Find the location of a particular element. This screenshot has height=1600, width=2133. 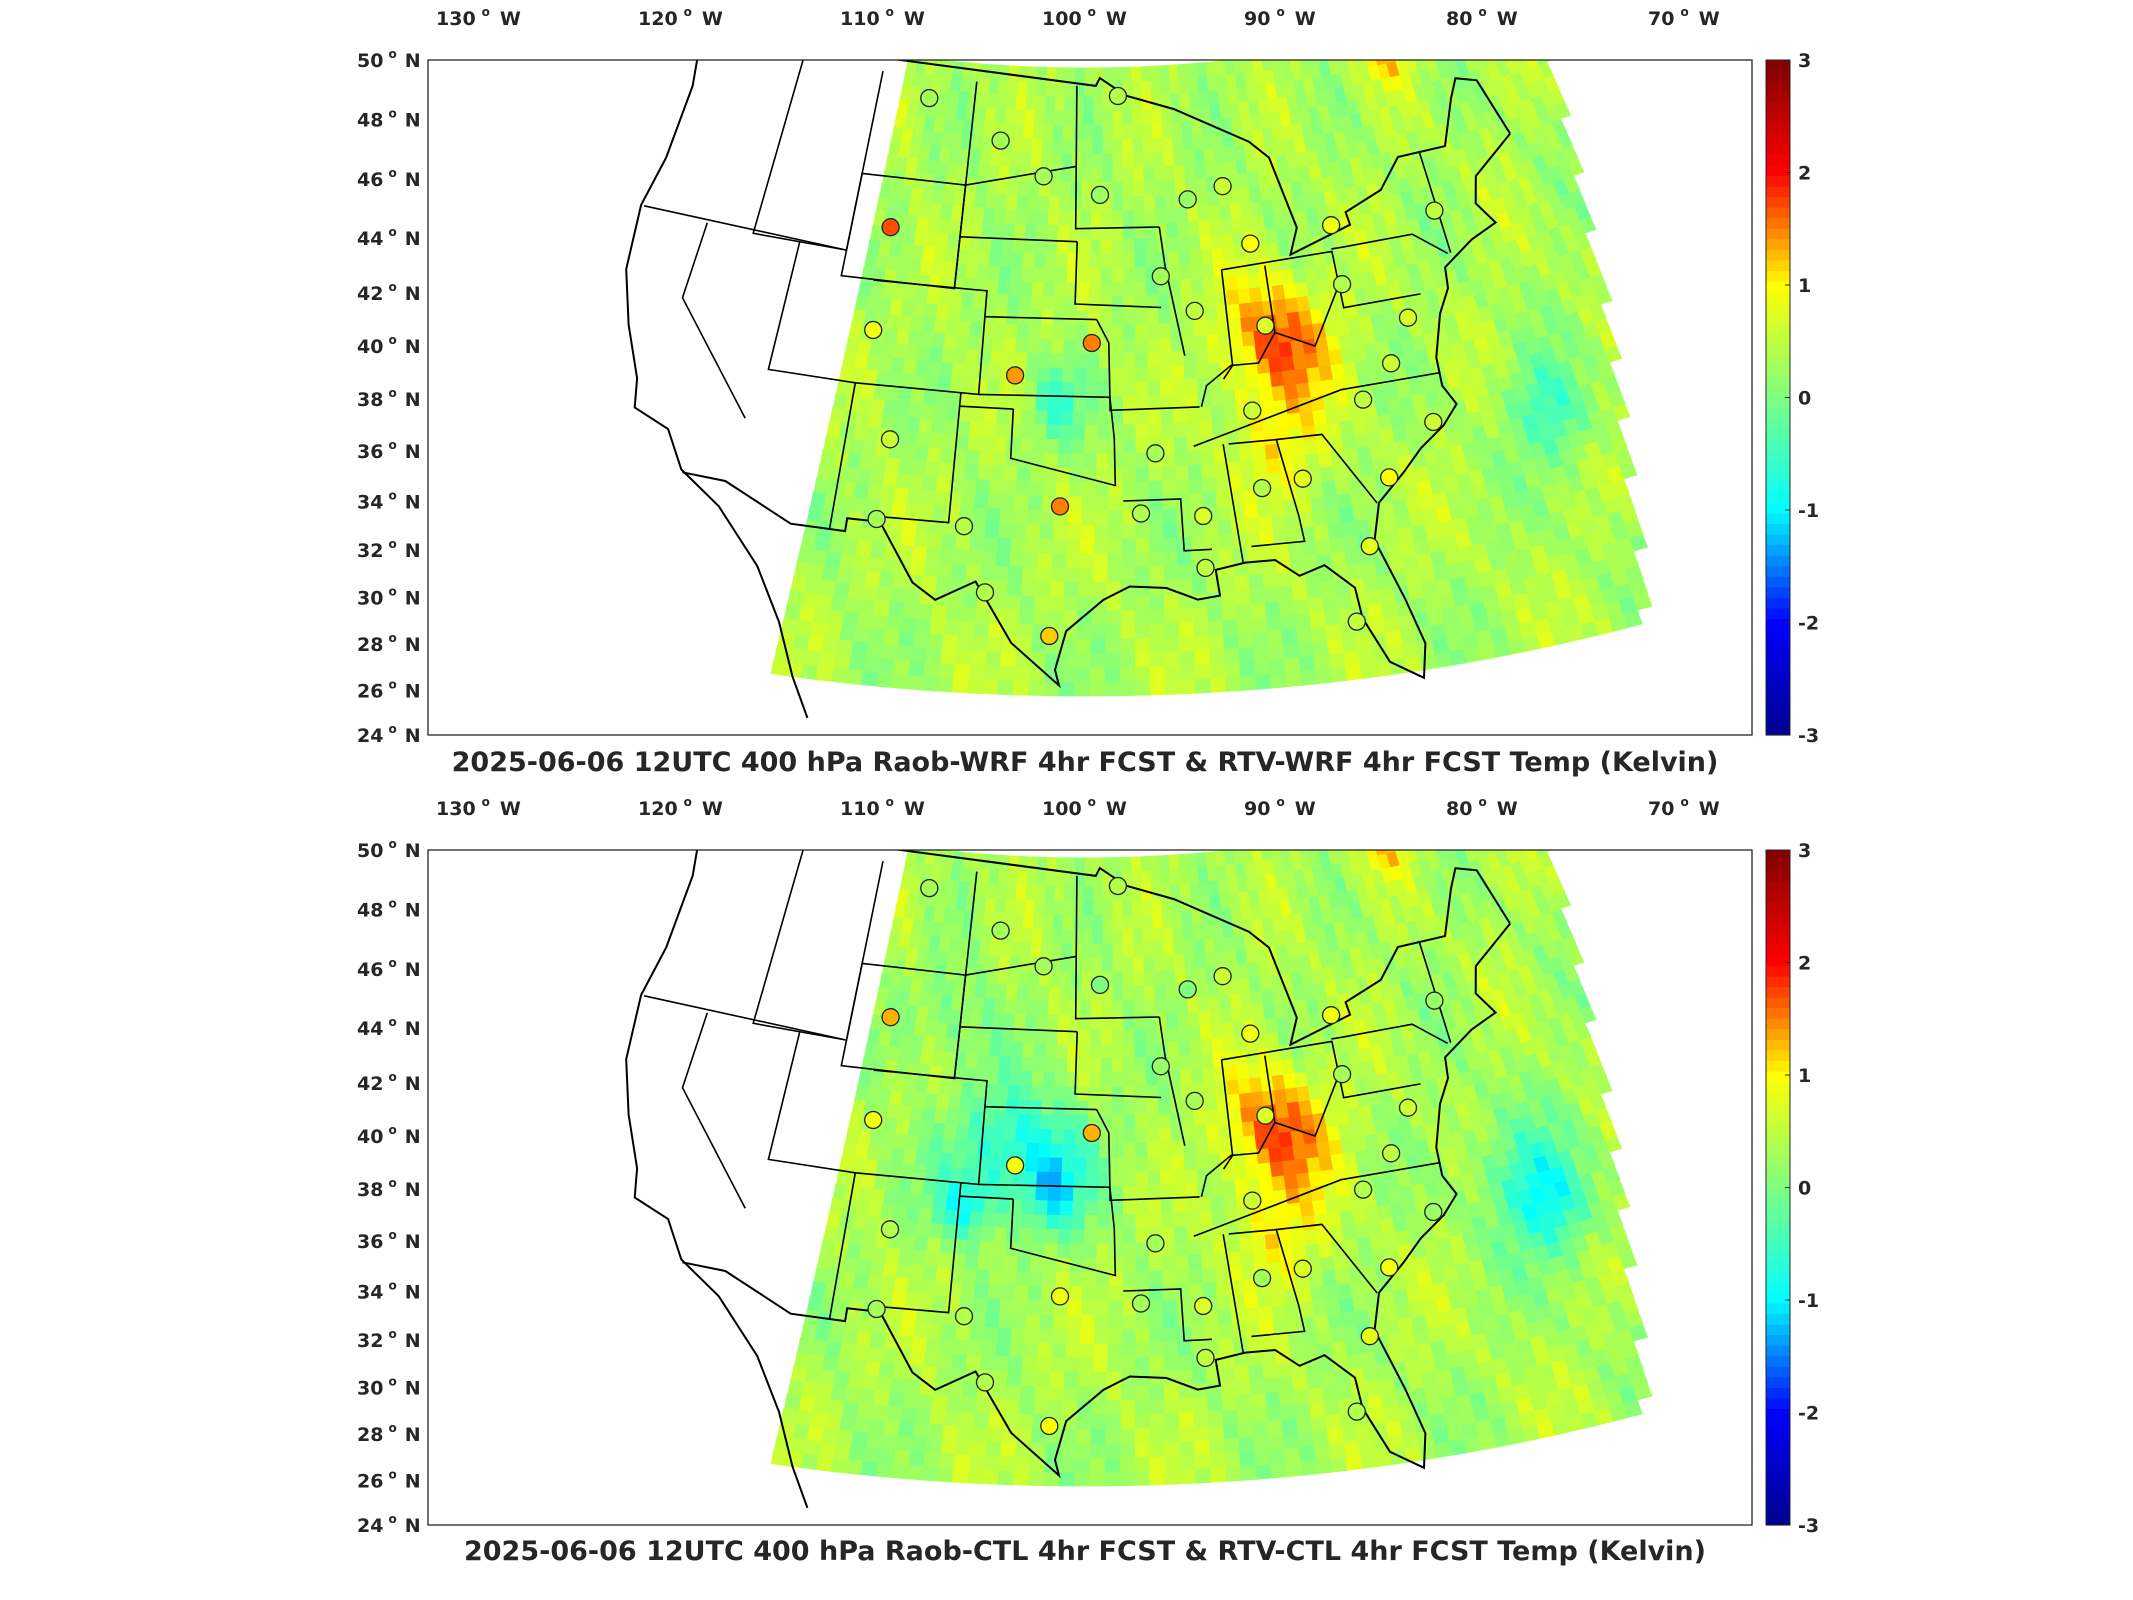

raob-stations is located at coordinates (1154, 366).